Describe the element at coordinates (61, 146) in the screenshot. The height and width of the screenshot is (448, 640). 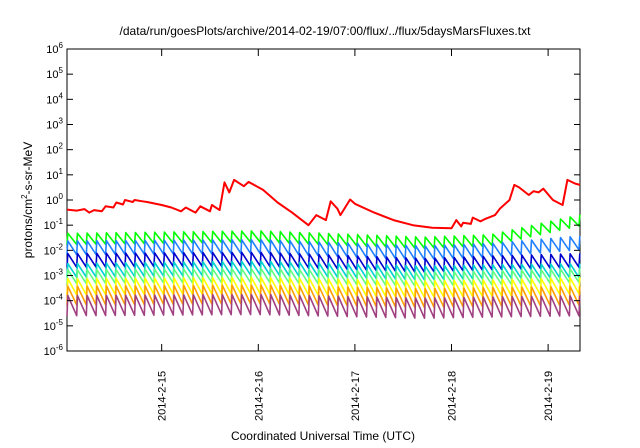
I see `y-tick-label-exponent: 2` at that location.